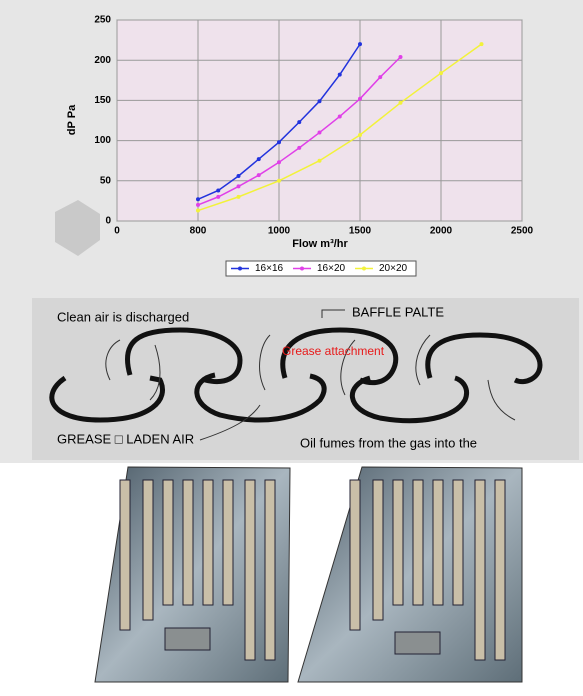 The height and width of the screenshot is (696, 583). What do you see at coordinates (106, 180) in the screenshot?
I see `y-tick-label: 50` at bounding box center [106, 180].